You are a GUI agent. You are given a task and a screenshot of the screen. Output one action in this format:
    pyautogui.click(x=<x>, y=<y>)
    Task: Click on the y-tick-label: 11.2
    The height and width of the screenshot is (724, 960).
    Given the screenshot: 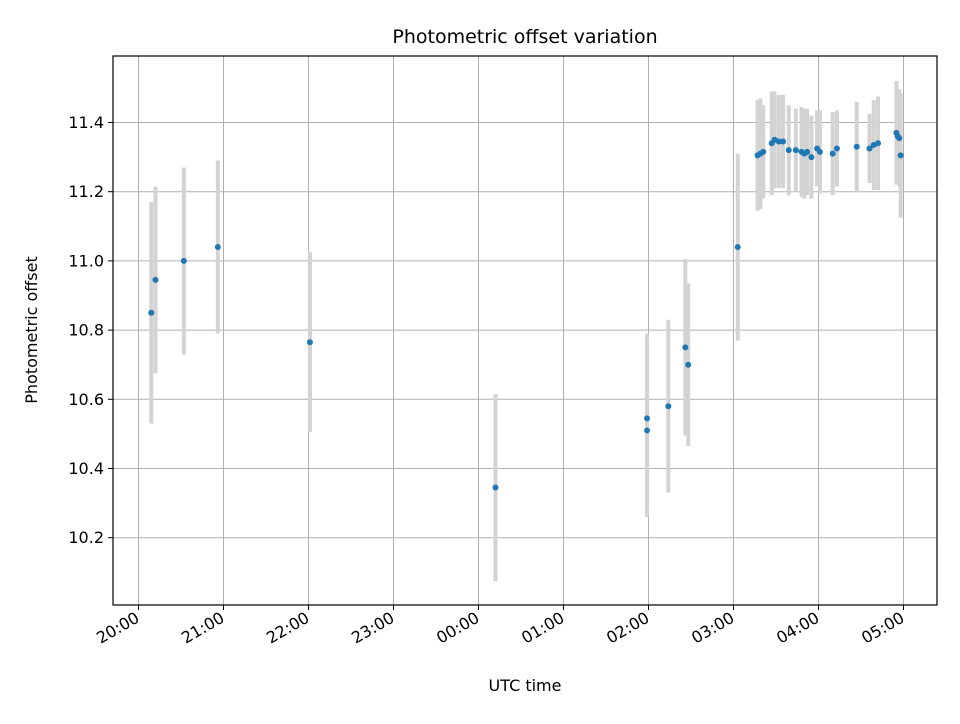 What is the action you would take?
    pyautogui.click(x=86, y=191)
    